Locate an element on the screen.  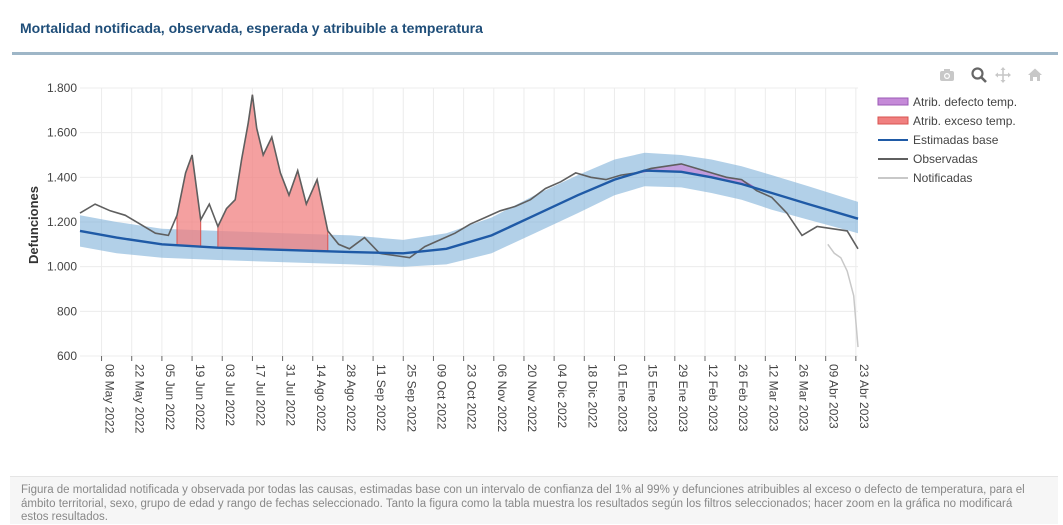
legend-item: Atrib. defecto temp. is located at coordinates (947, 102).